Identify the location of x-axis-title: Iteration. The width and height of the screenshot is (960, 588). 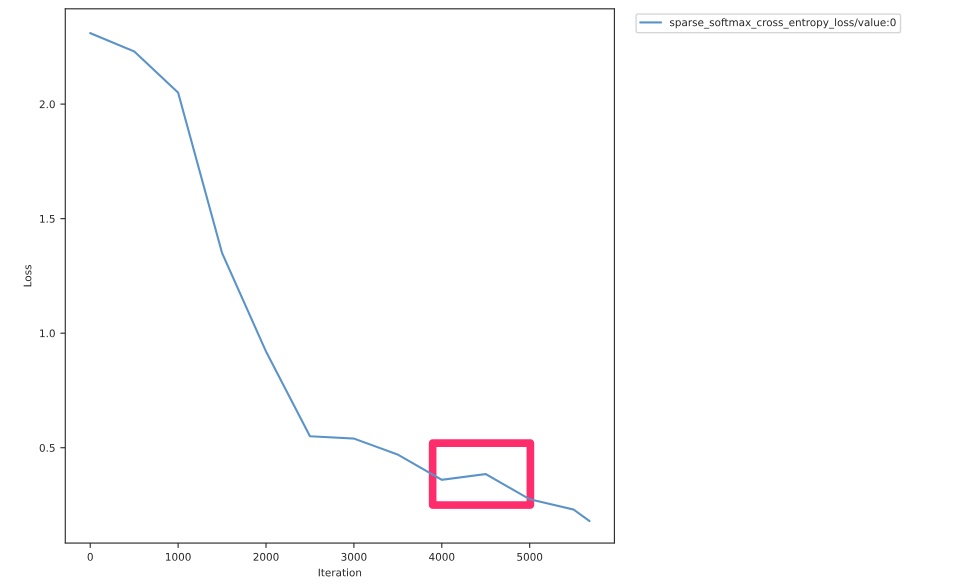
(340, 572).